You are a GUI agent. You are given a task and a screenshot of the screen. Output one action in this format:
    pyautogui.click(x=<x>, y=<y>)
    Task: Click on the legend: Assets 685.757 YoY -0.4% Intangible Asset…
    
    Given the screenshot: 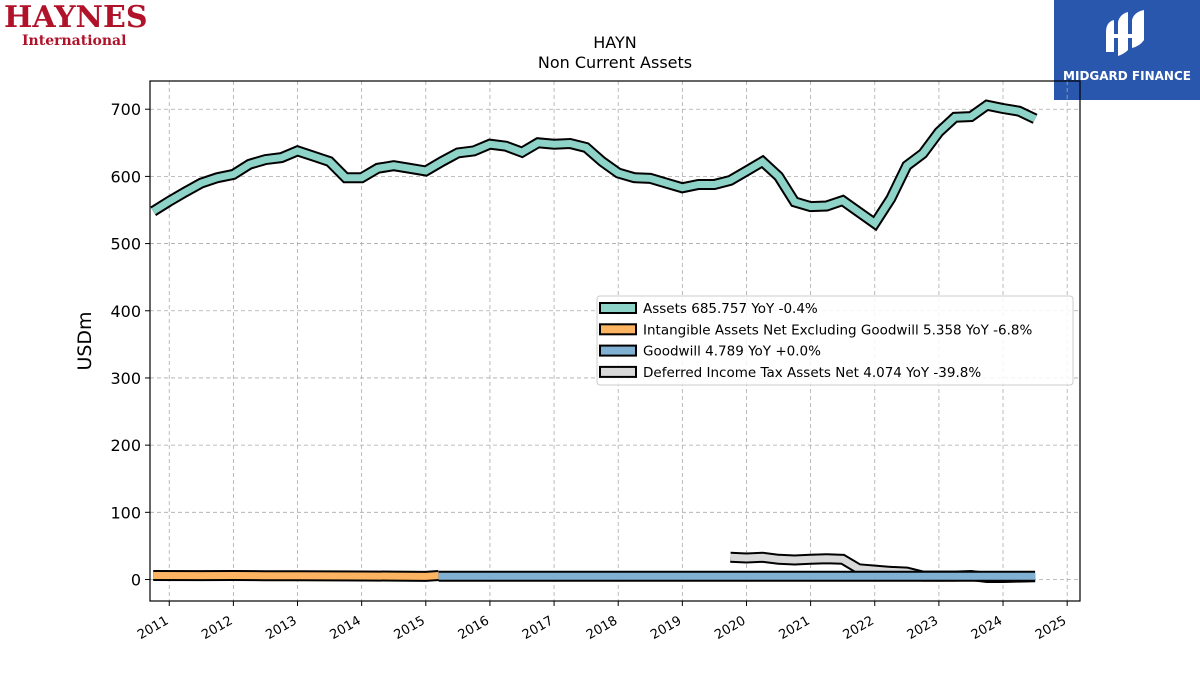 What is the action you would take?
    pyautogui.click(x=835, y=340)
    